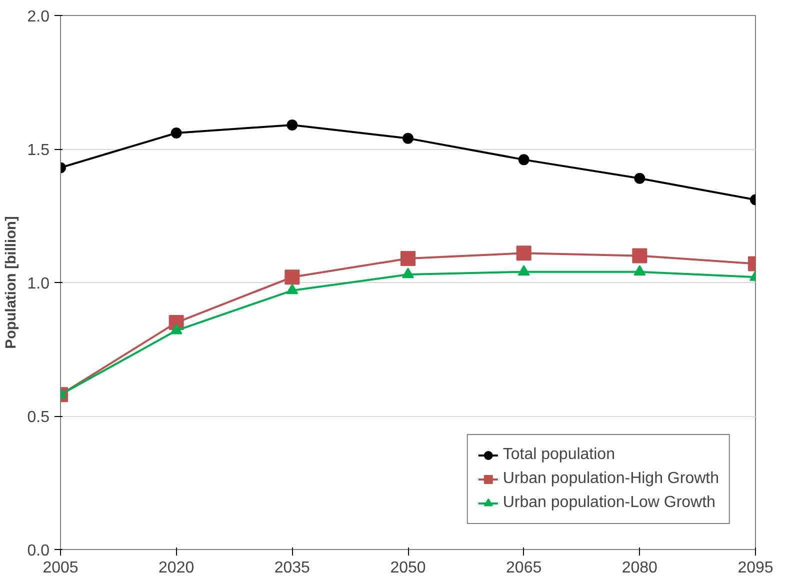 The image size is (792, 585). Describe the element at coordinates (292, 568) in the screenshot. I see `x-tick-label: 2035` at that location.